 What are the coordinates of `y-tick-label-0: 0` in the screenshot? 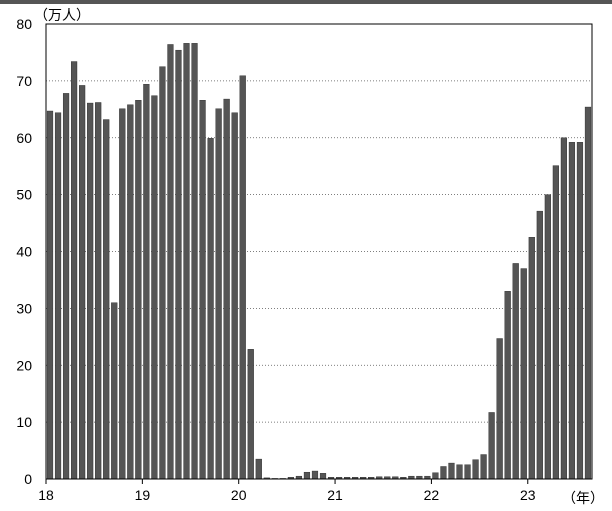 It's located at (28, 479).